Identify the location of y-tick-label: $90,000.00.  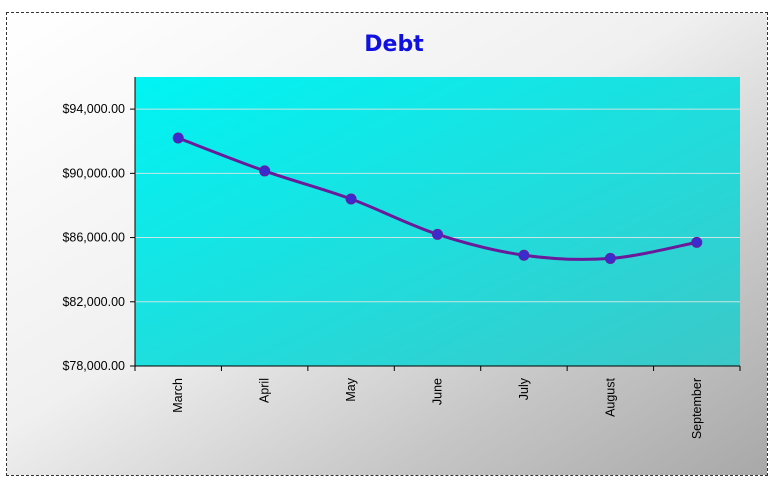
(93, 173).